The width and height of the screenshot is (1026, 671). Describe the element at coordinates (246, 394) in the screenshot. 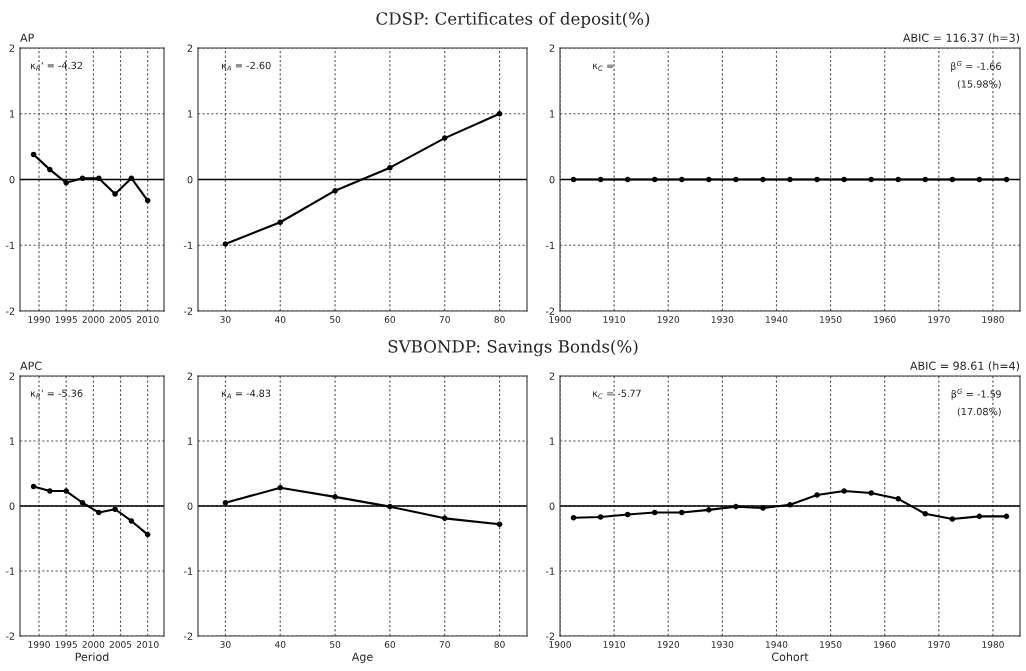

I see `annotation: κ$_{A}$ = -4.83` at that location.